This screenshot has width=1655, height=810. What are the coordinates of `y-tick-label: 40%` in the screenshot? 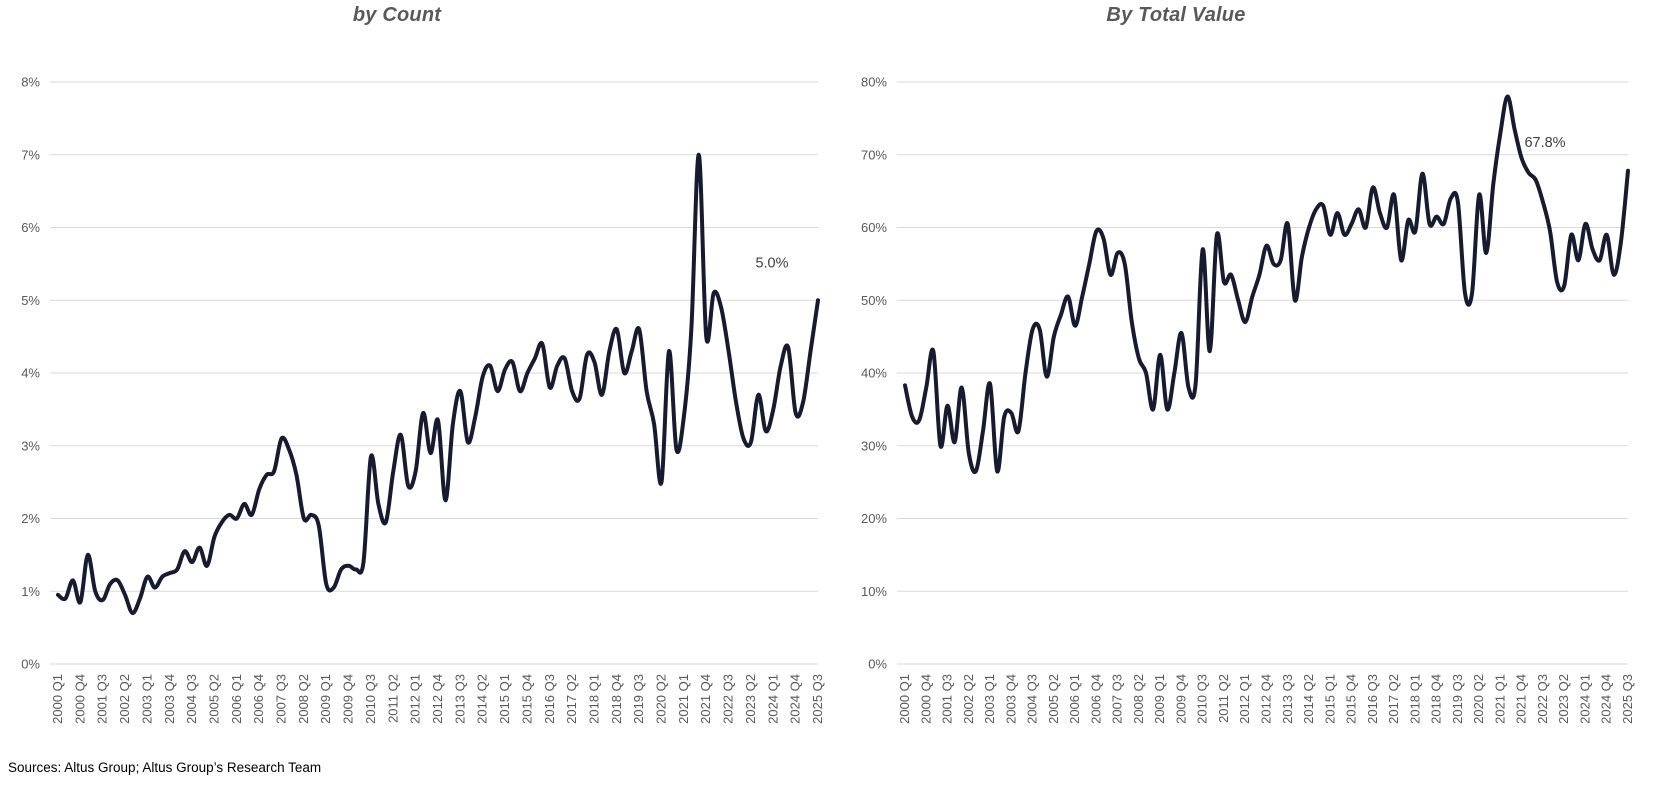 It's located at (874, 373).